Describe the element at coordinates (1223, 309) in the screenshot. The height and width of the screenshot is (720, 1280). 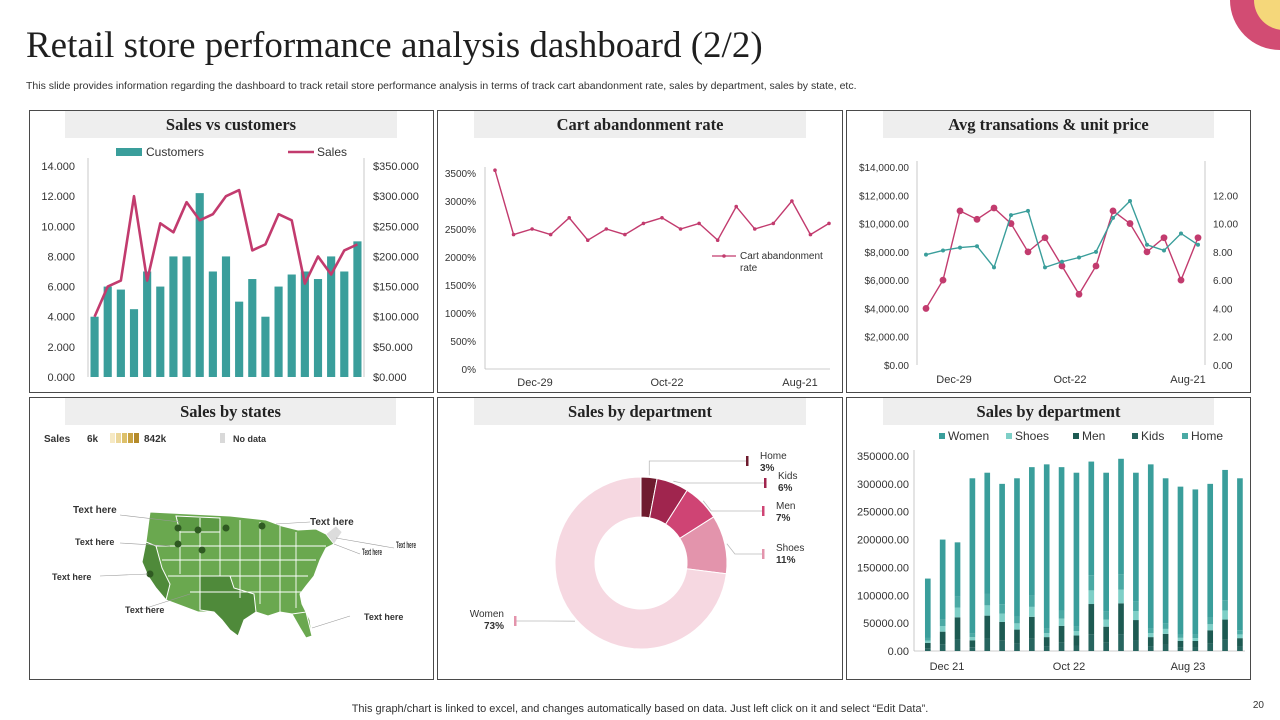
I see `y-right-tick-label: 4.00` at that location.